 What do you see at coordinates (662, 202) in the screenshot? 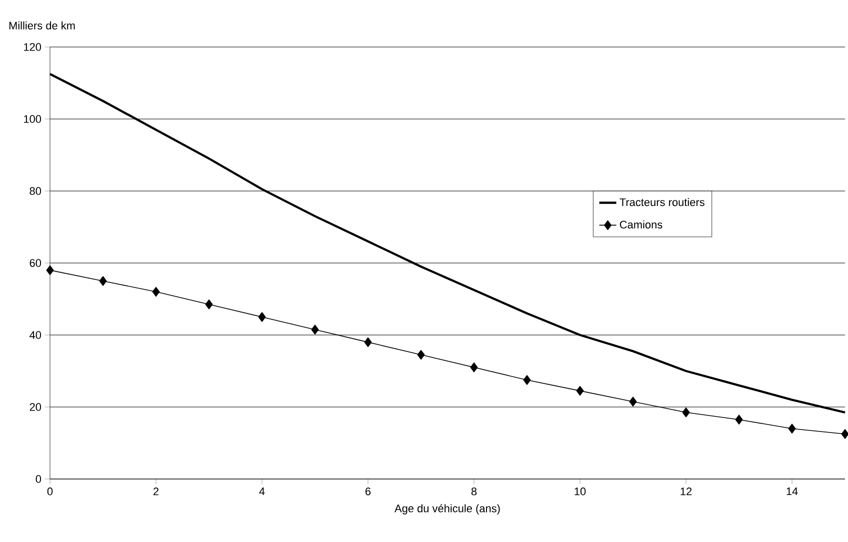
I see `legend-label: Tracteurs routiers` at bounding box center [662, 202].